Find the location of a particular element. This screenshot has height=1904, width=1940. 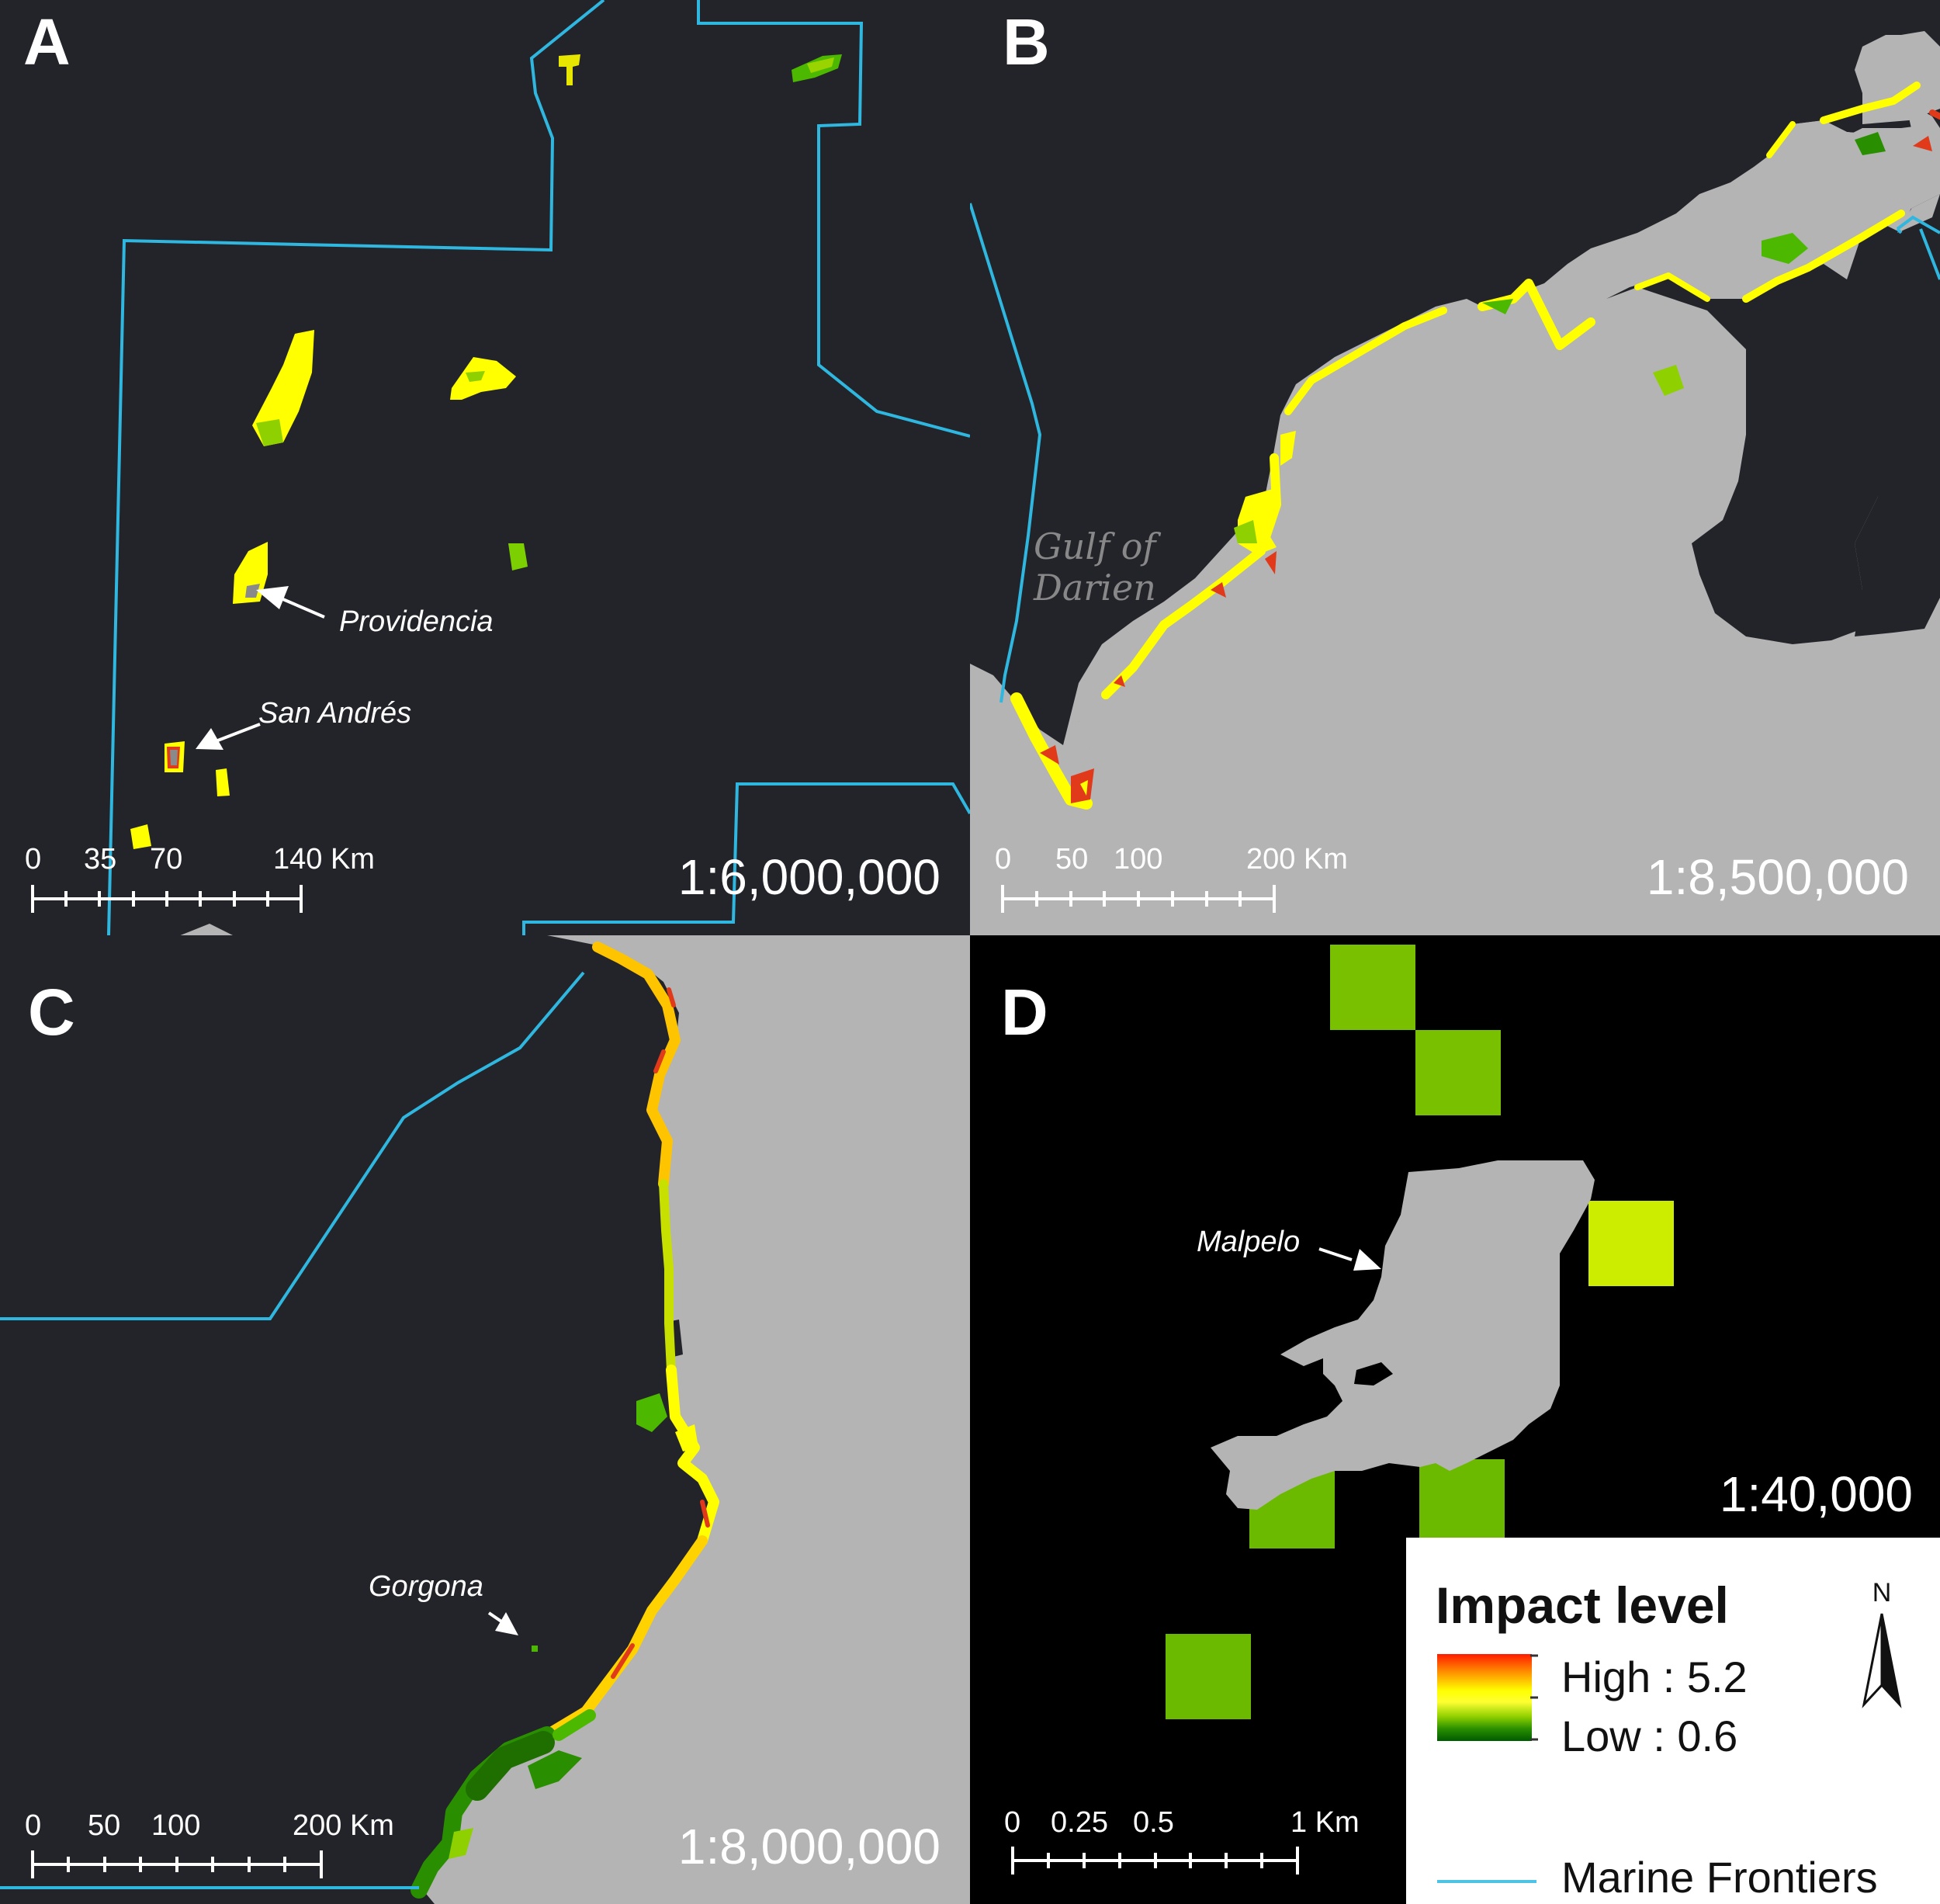

north-arrow-icon: N is located at coordinates (1882, 1643).